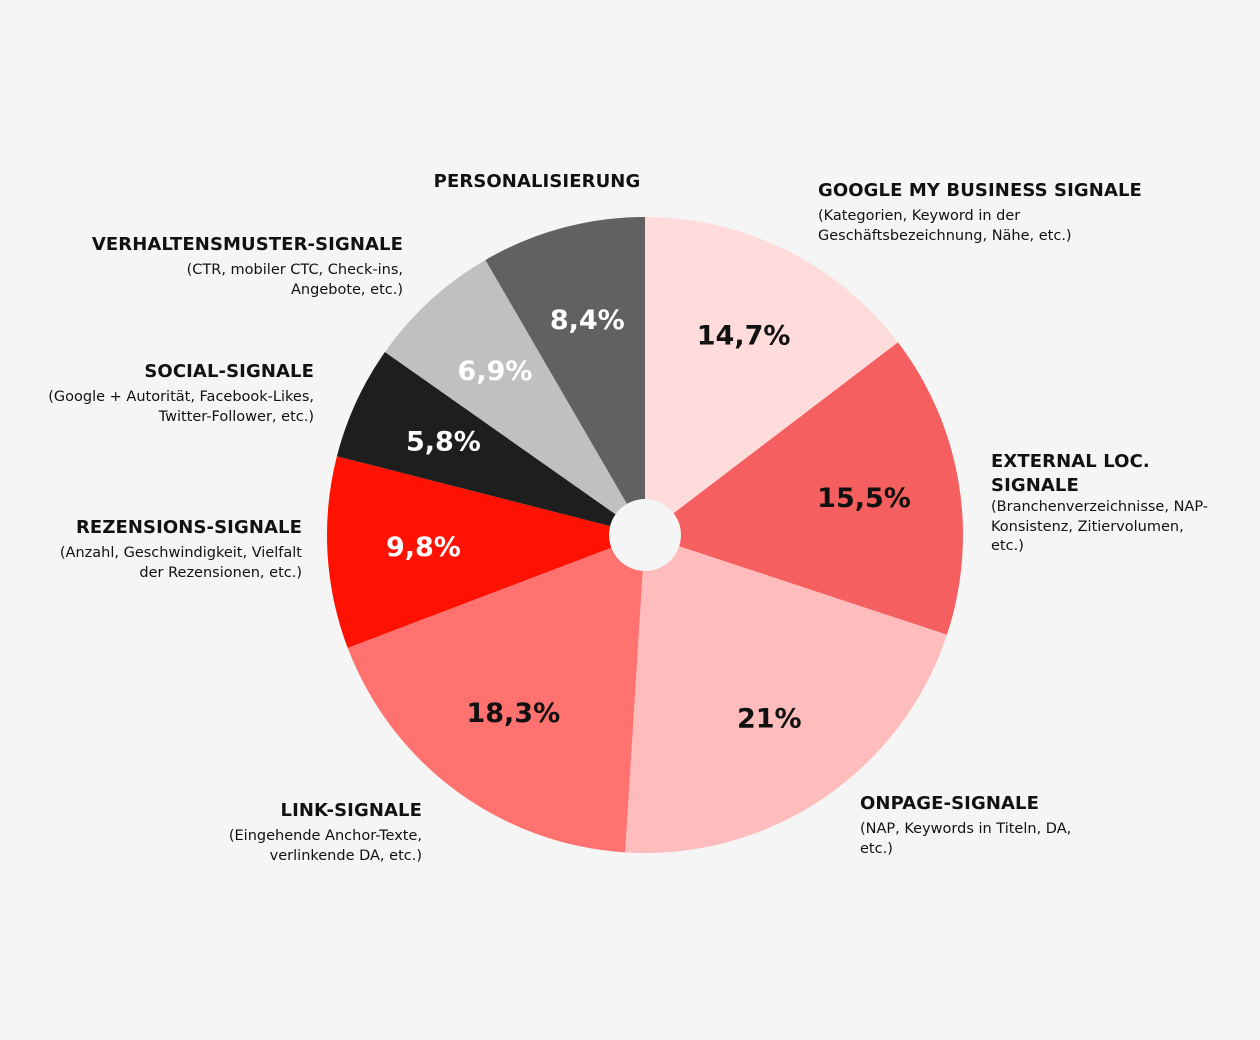 The height and width of the screenshot is (1040, 1260). I want to click on category-title: REZENSIONS-SIGNALE, so click(188, 527).